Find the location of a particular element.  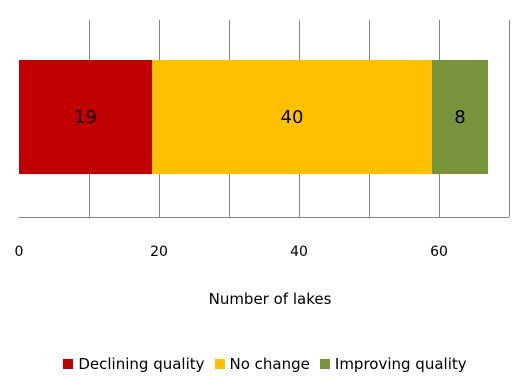

x-axis-title: Number of lakes is located at coordinates (270, 299).